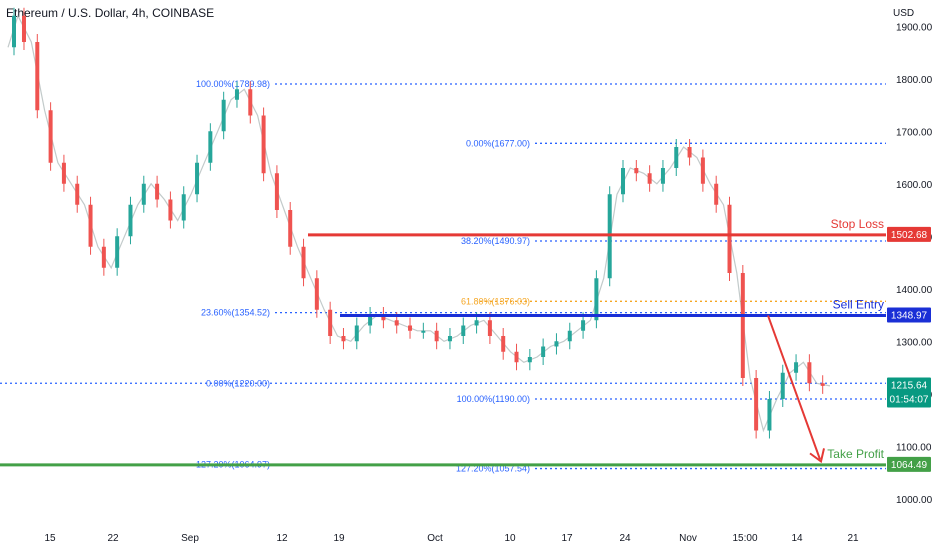 This screenshot has width=932, height=550. What do you see at coordinates (903, 13) in the screenshot?
I see `currency-label: USD` at bounding box center [903, 13].